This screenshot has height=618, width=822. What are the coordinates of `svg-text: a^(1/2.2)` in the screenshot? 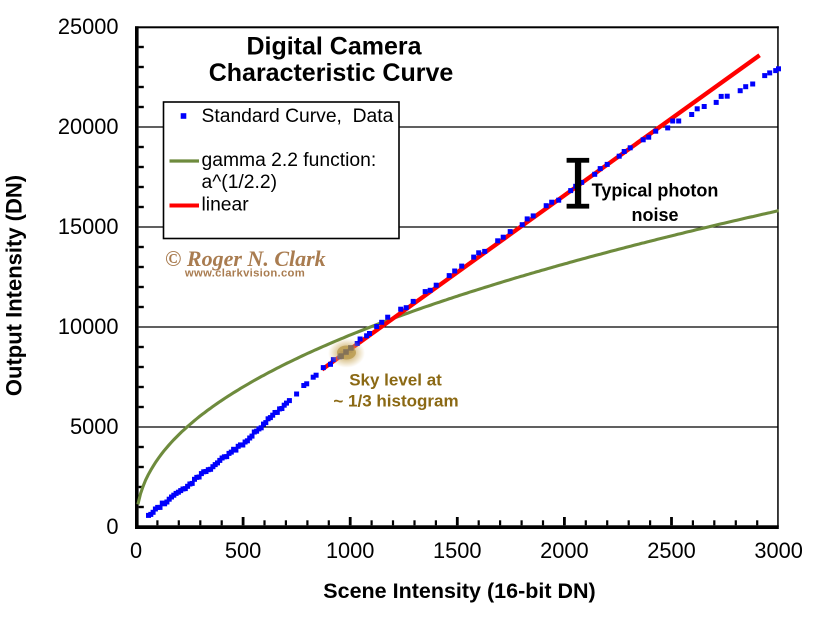 It's located at (240, 182).